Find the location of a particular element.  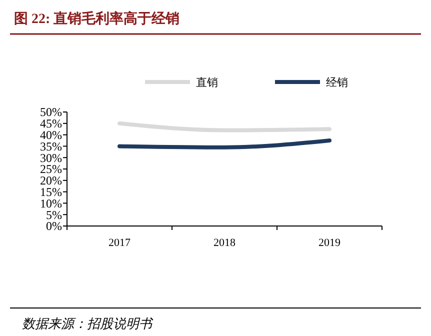

y-tick-label: 40% is located at coordinates (51, 135).